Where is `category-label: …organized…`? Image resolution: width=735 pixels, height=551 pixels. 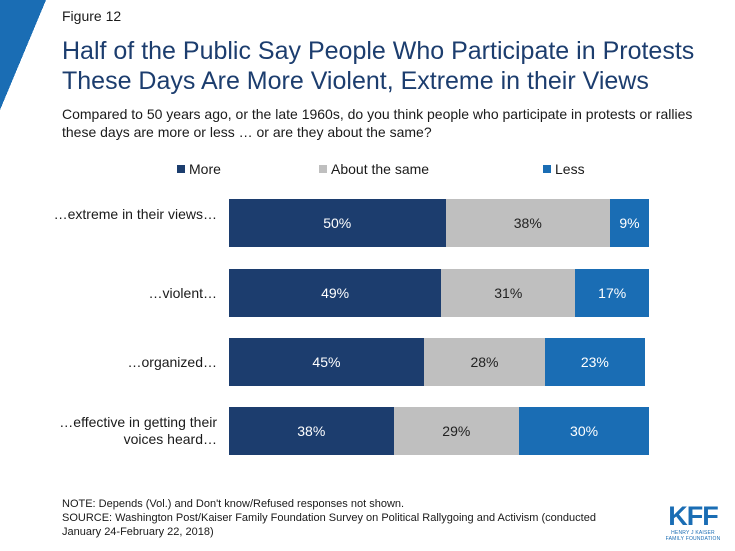
category-label: …organized… is located at coordinates (172, 361).